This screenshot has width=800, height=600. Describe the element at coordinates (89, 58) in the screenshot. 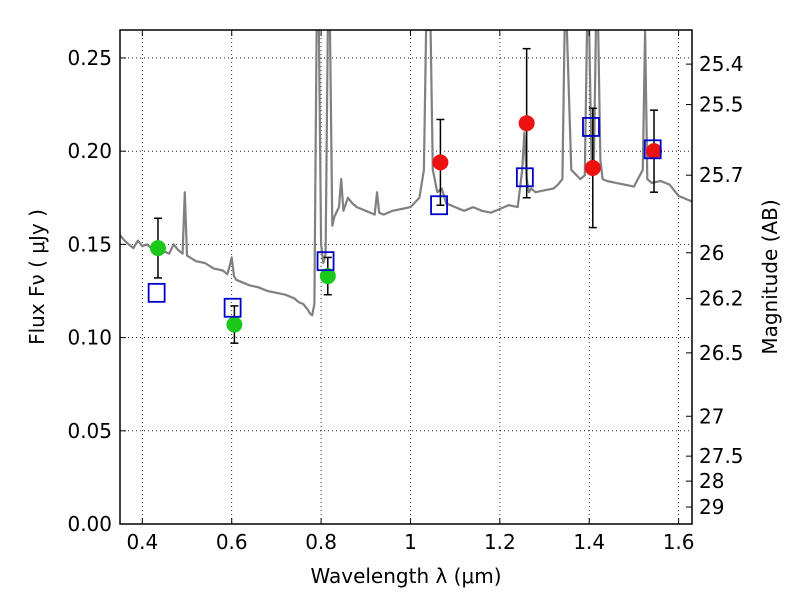

I see `y-tick-label: 0.25` at that location.